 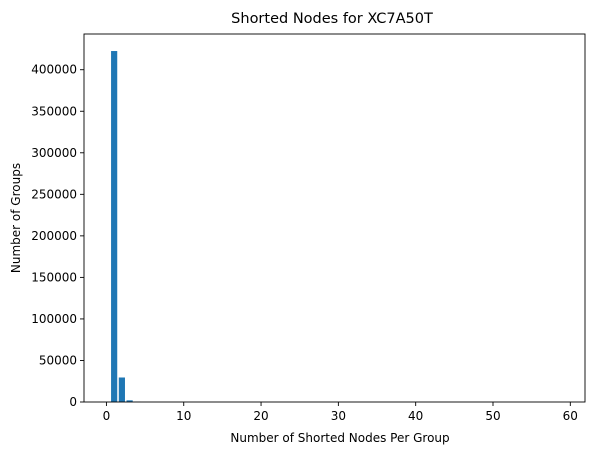 What do you see at coordinates (58, 360) in the screenshot?
I see `y-tick-label: 50000` at bounding box center [58, 360].